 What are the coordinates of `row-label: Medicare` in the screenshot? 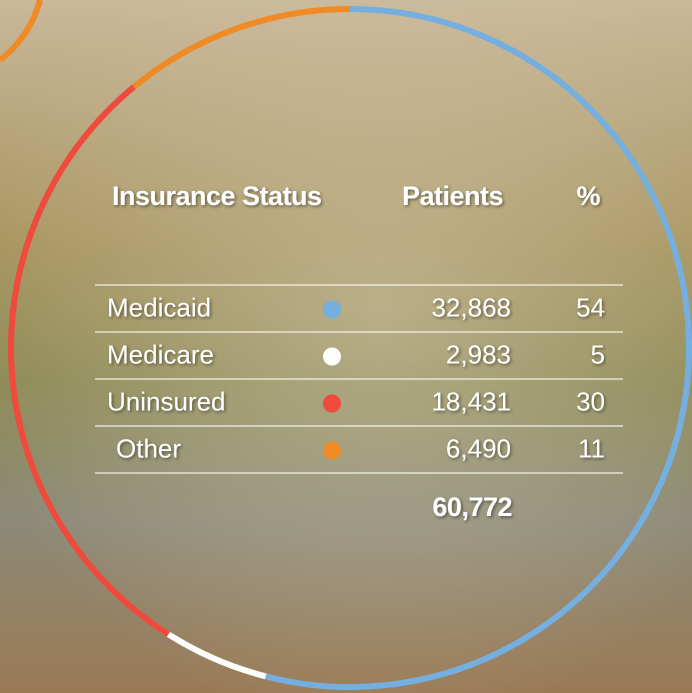 It's located at (160, 354).